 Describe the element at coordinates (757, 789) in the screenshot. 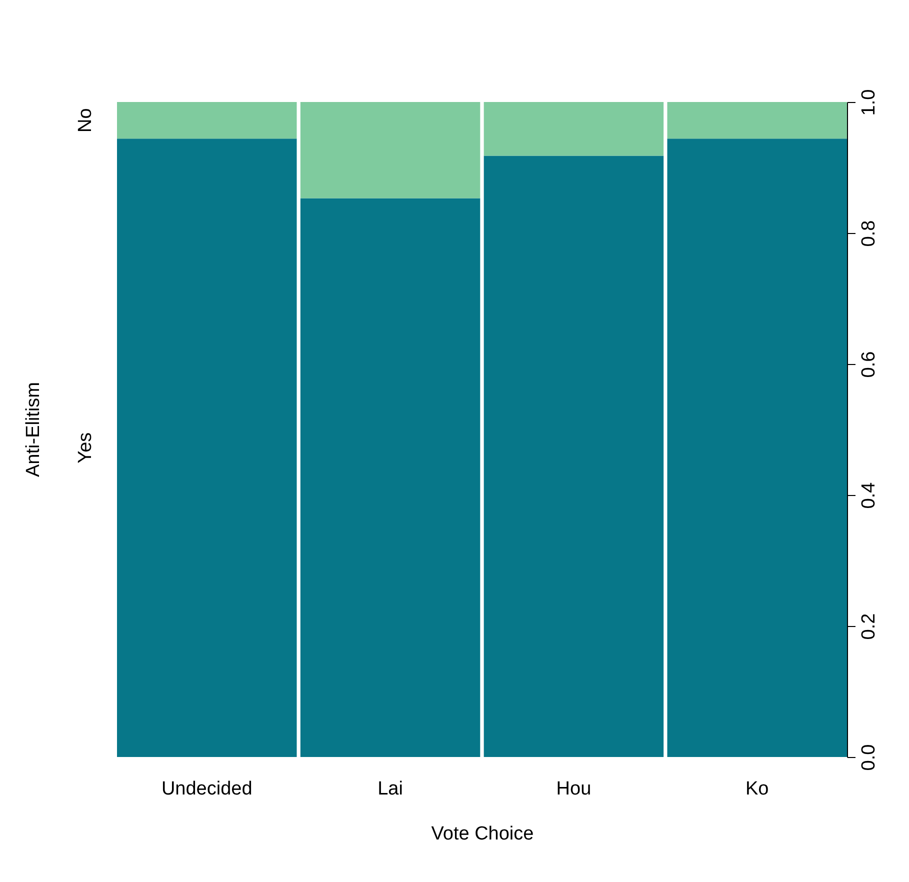

I see `x-tick-label: Ko` at that location.